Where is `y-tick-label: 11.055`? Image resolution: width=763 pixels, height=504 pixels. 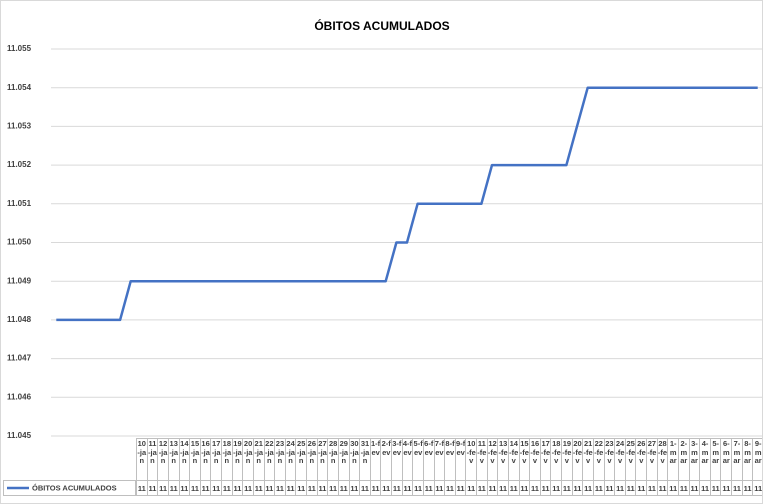 y-tick-label: 11.055 is located at coordinates (19, 48).